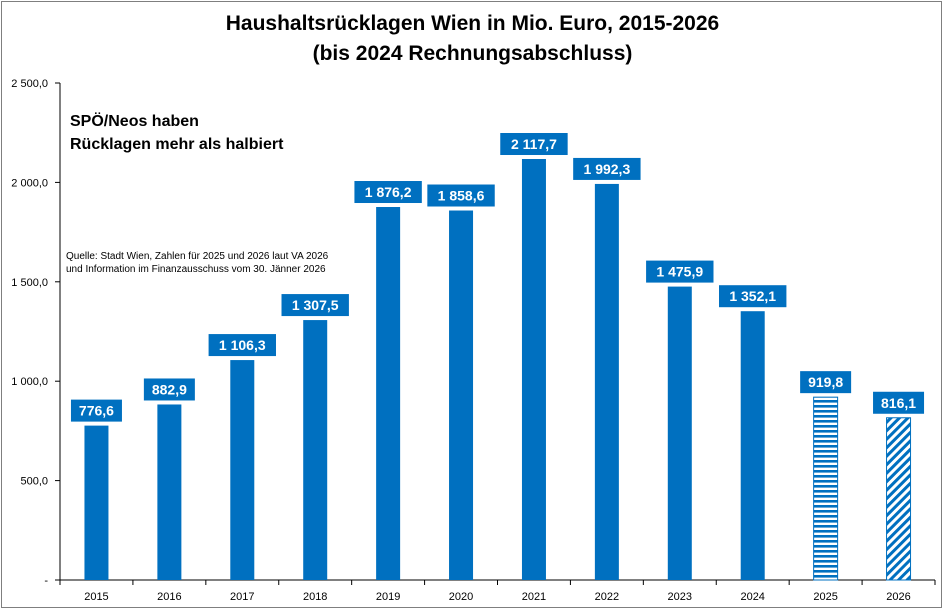  Describe the element at coordinates (388, 597) in the screenshot. I see `x-tick-label: 2019` at that location.